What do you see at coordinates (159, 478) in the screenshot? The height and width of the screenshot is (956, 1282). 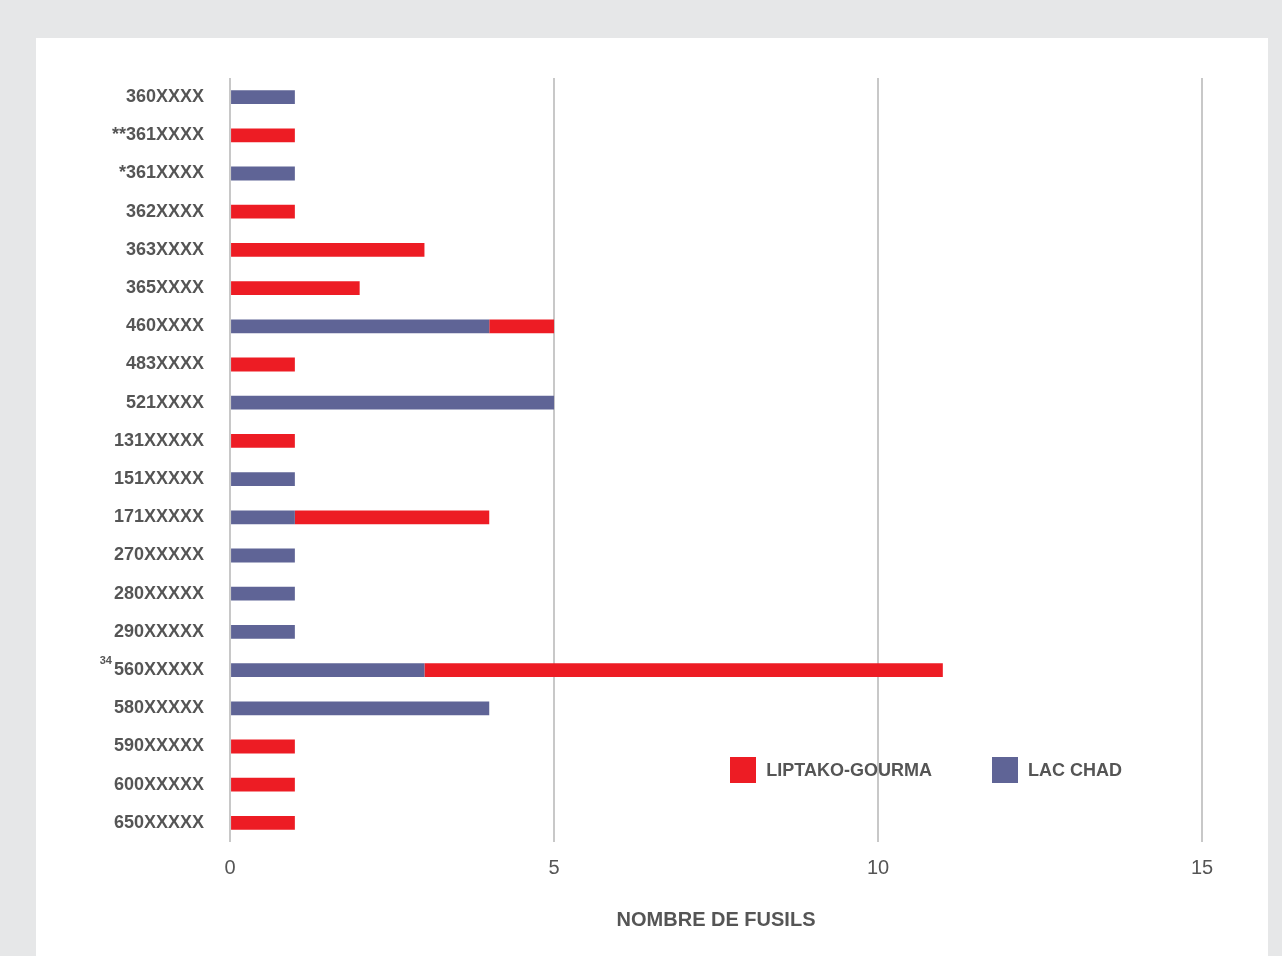 I see `y-tick-label: 151XXXXX` at bounding box center [159, 478].